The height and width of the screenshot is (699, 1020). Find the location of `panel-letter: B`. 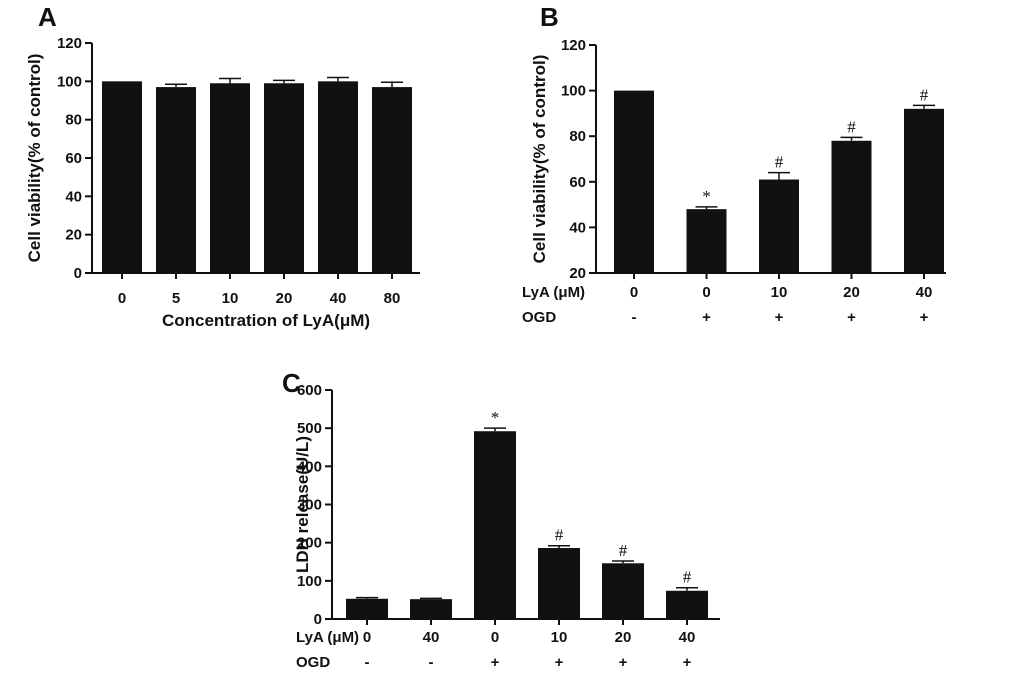

panel-letter: B is located at coordinates (549, 17).